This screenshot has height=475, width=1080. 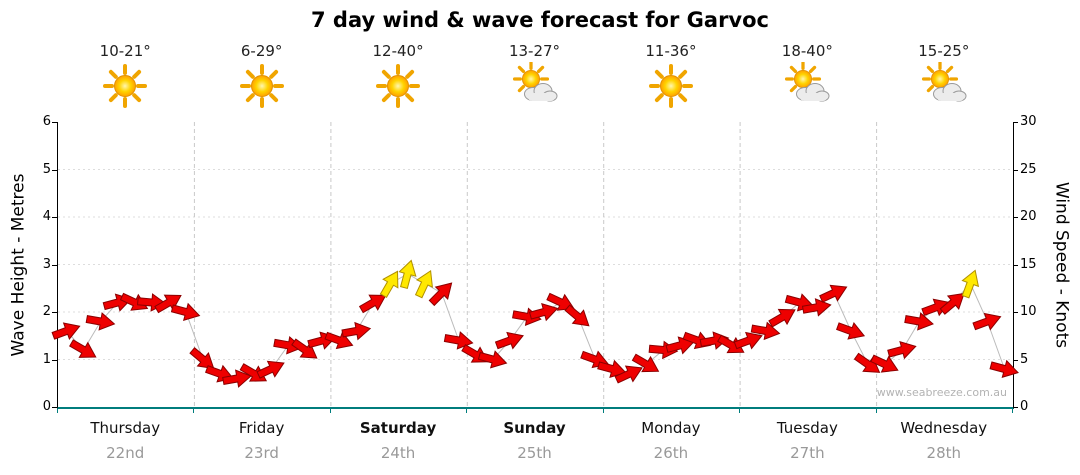 I want to click on day-date: 28th, so click(x=944, y=453).